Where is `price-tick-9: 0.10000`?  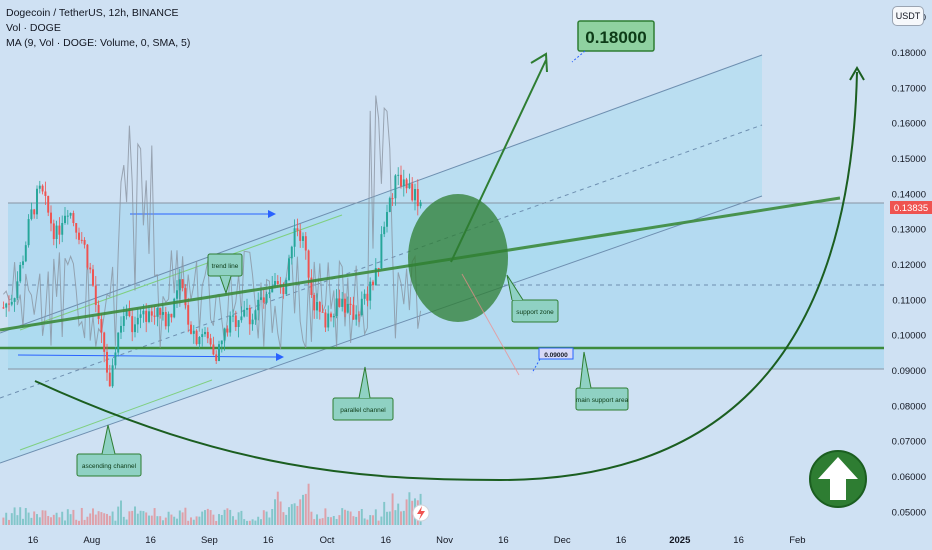 price-tick-9: 0.10000 is located at coordinates (909, 336).